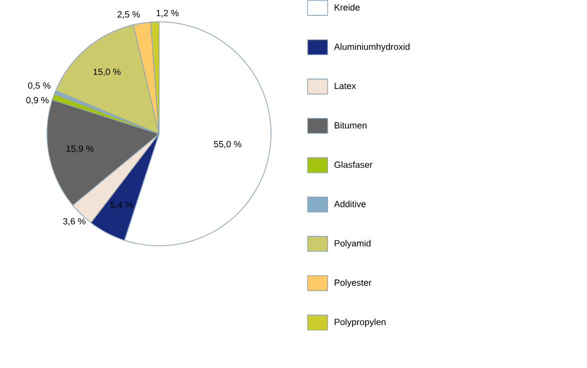 Image resolution: width=587 pixels, height=368 pixels. I want to click on data-label: 1,2 %, so click(167, 14).